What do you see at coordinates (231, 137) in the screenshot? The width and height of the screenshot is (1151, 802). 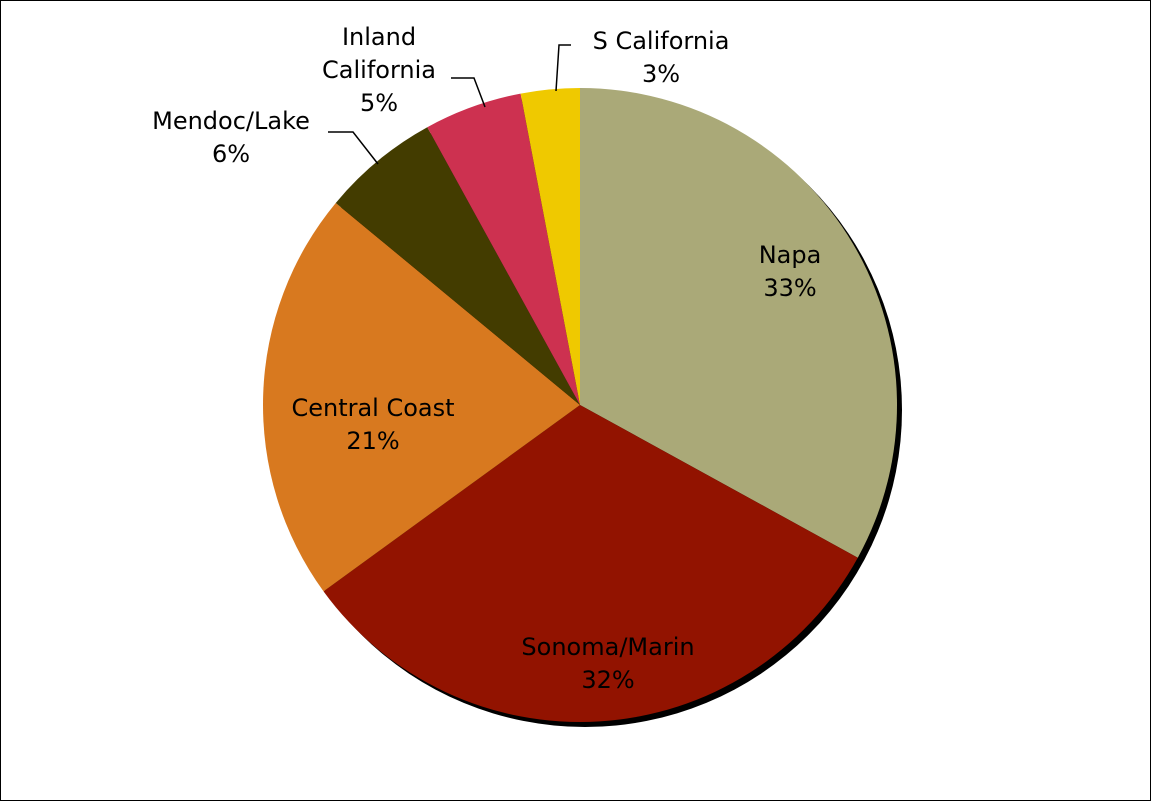 I see `slice-label-mendoc-lake: Mendoc/Lake 6%` at bounding box center [231, 137].